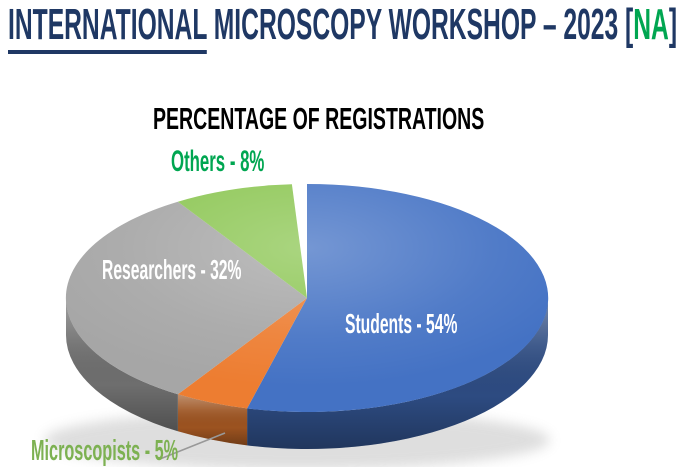 This screenshot has width=676, height=467. What do you see at coordinates (192, 446) in the screenshot?
I see `callout-leader-line` at bounding box center [192, 446].